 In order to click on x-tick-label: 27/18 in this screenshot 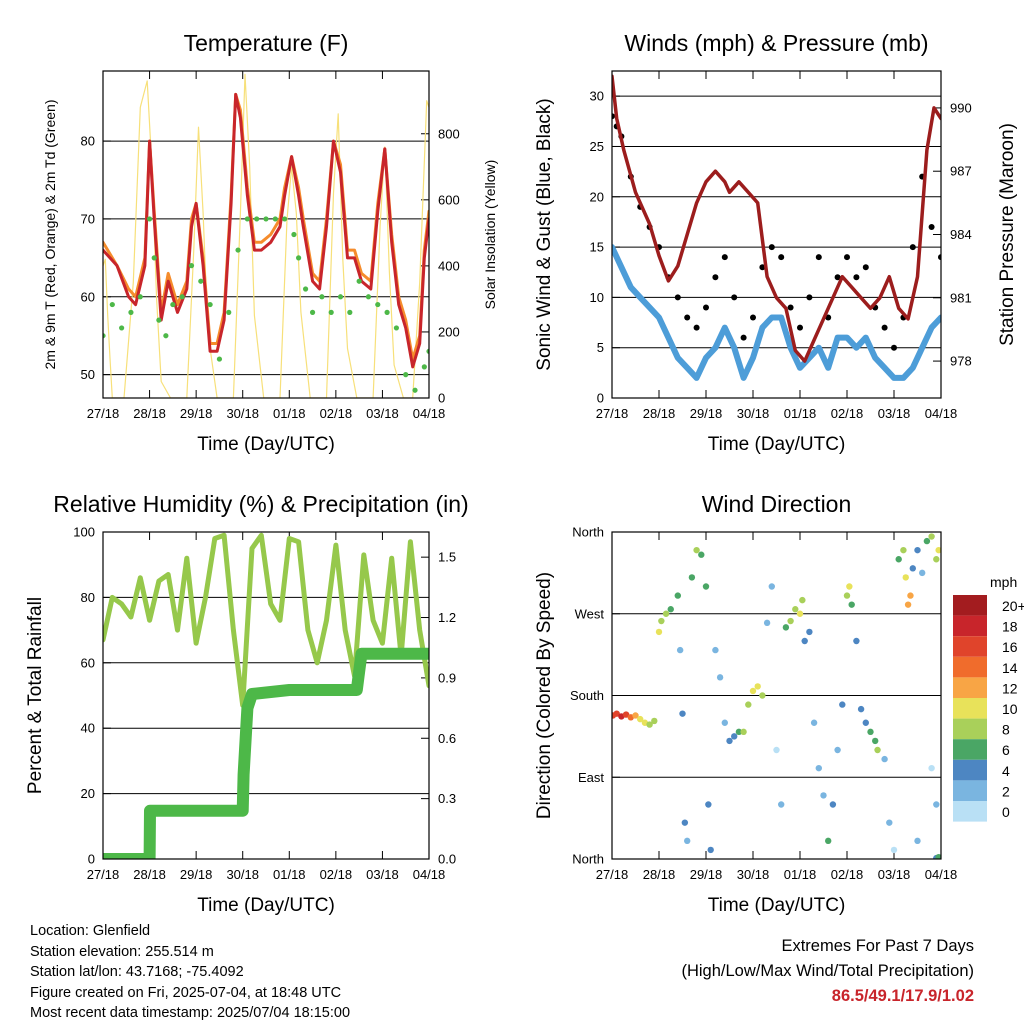, I will do `click(612, 874)`.